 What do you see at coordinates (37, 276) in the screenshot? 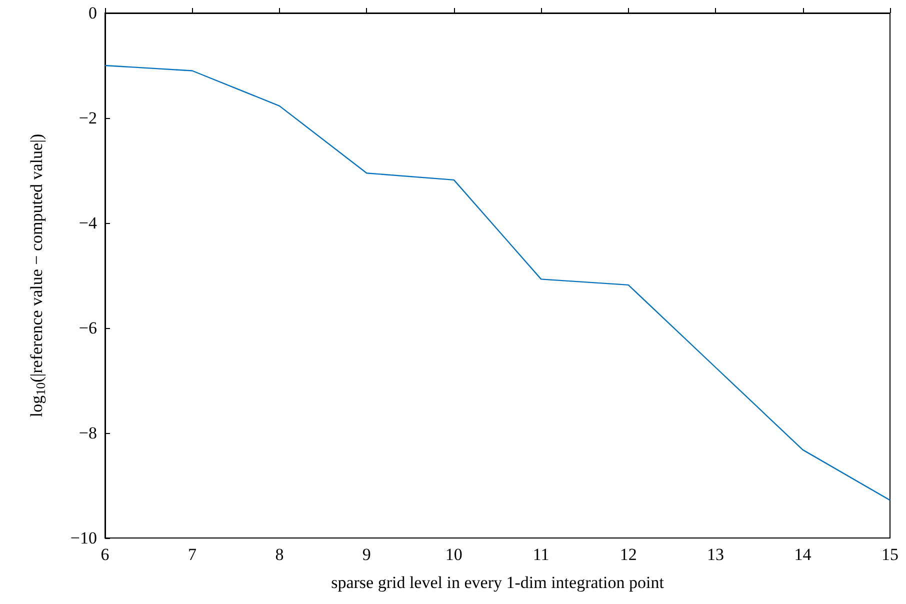
I see `y-axis-title: log10(|reference value − computed value|)` at bounding box center [37, 276].